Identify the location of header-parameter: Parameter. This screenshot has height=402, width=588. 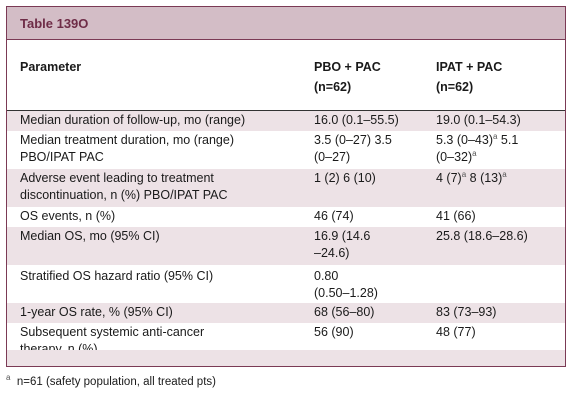
(51, 67).